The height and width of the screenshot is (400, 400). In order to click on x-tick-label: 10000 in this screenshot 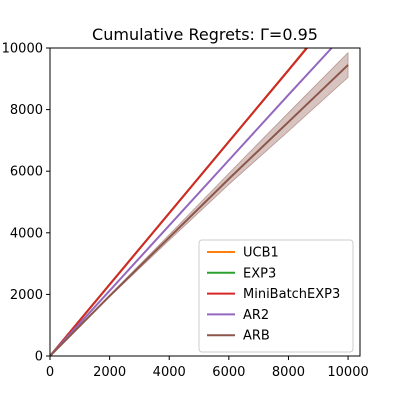, I will do `click(347, 372)`.